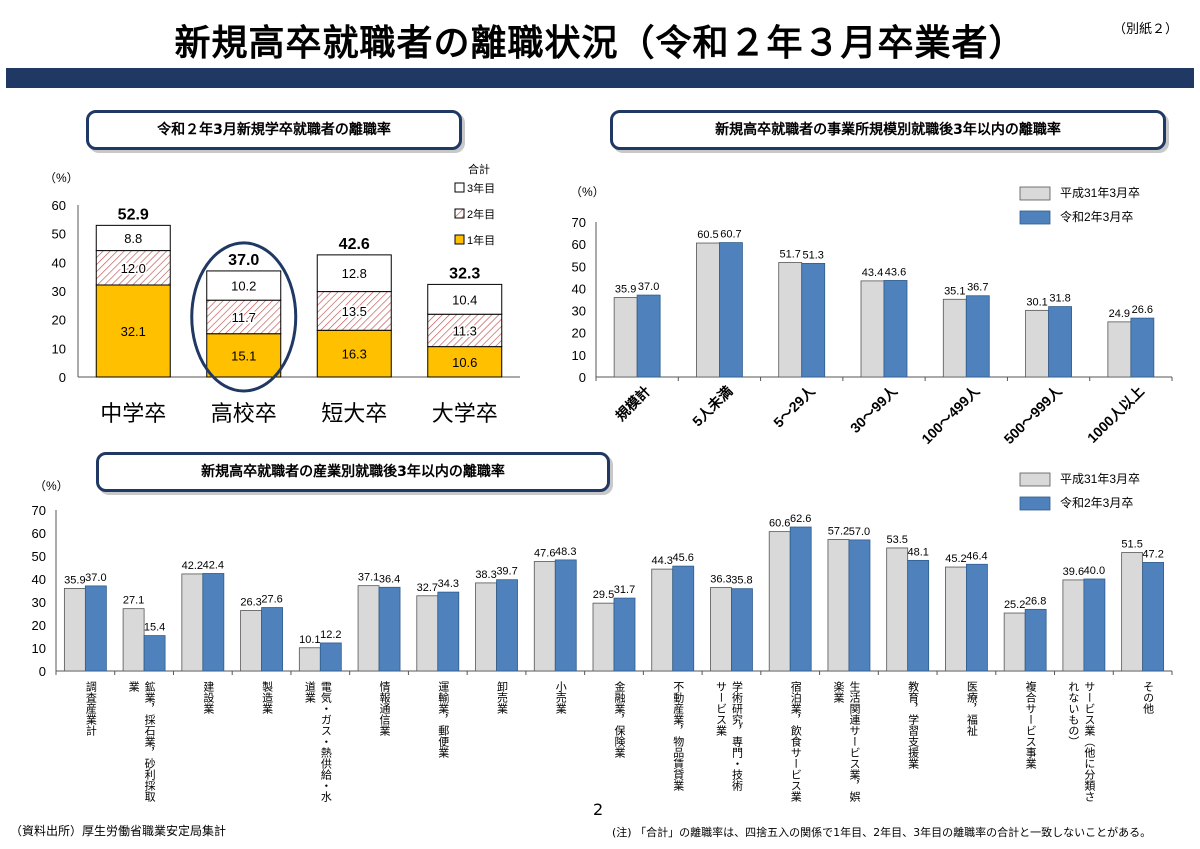  I want to click on chart2-value-label: 43.6, so click(895, 272).